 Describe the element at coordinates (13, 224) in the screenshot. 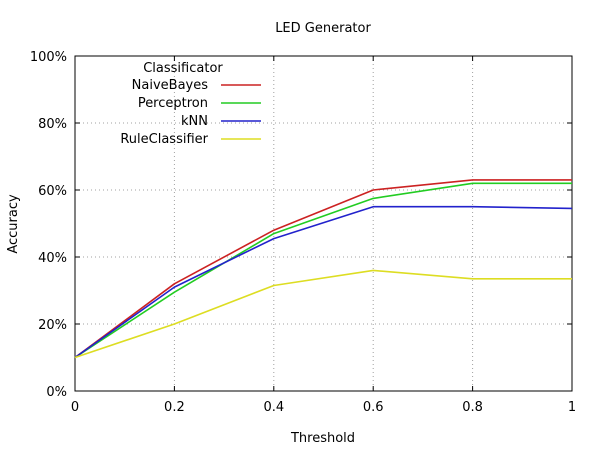

I see `y-axis-label: Accuracy` at that location.